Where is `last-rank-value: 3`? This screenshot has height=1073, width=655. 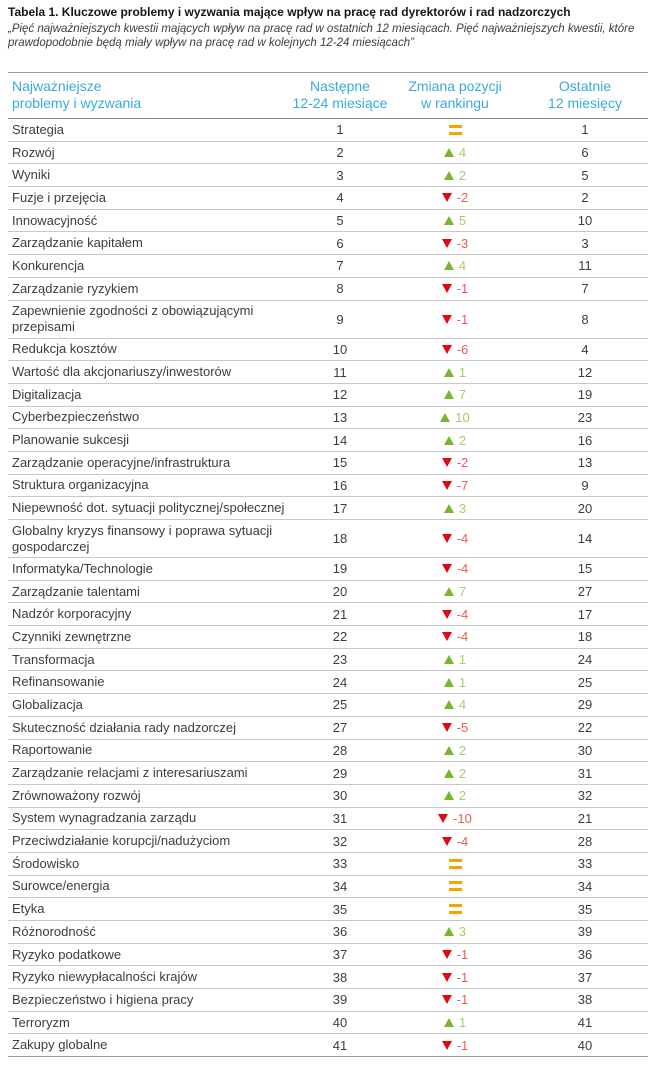 last-rank-value: 3 is located at coordinates (585, 243).